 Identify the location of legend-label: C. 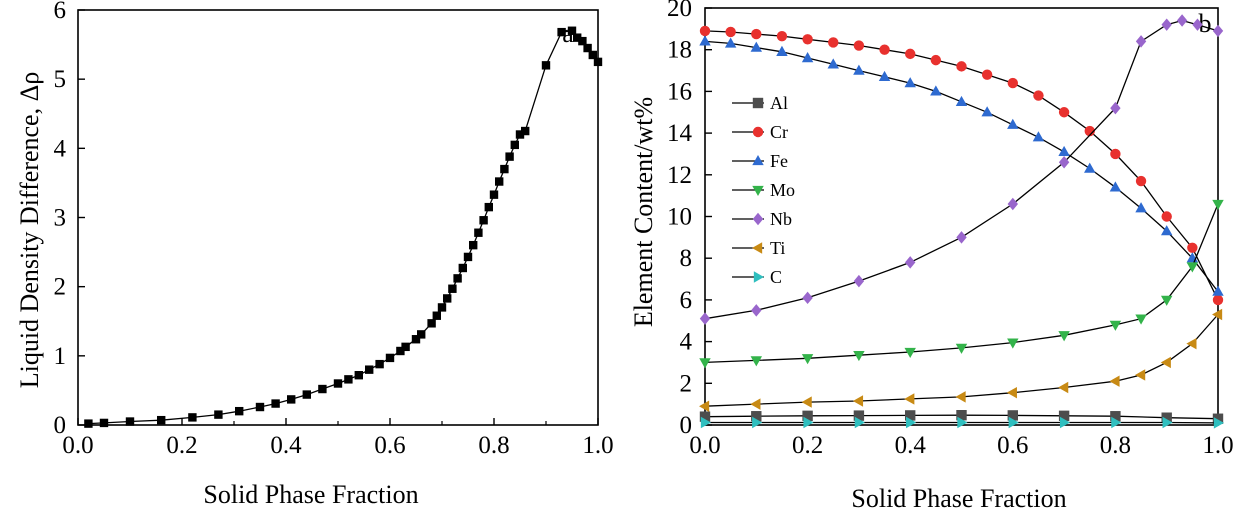
(776, 277).